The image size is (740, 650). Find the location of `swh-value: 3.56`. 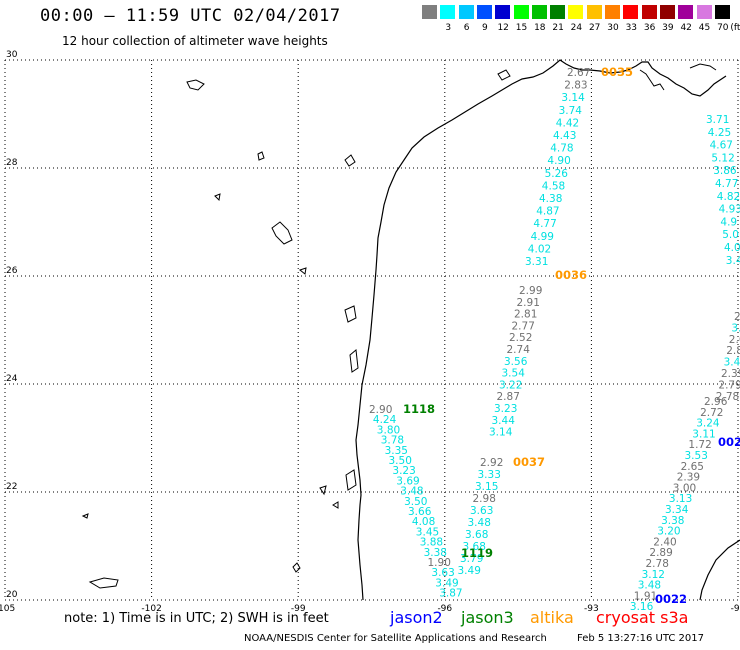

swh-value: 3.56 is located at coordinates (516, 362).